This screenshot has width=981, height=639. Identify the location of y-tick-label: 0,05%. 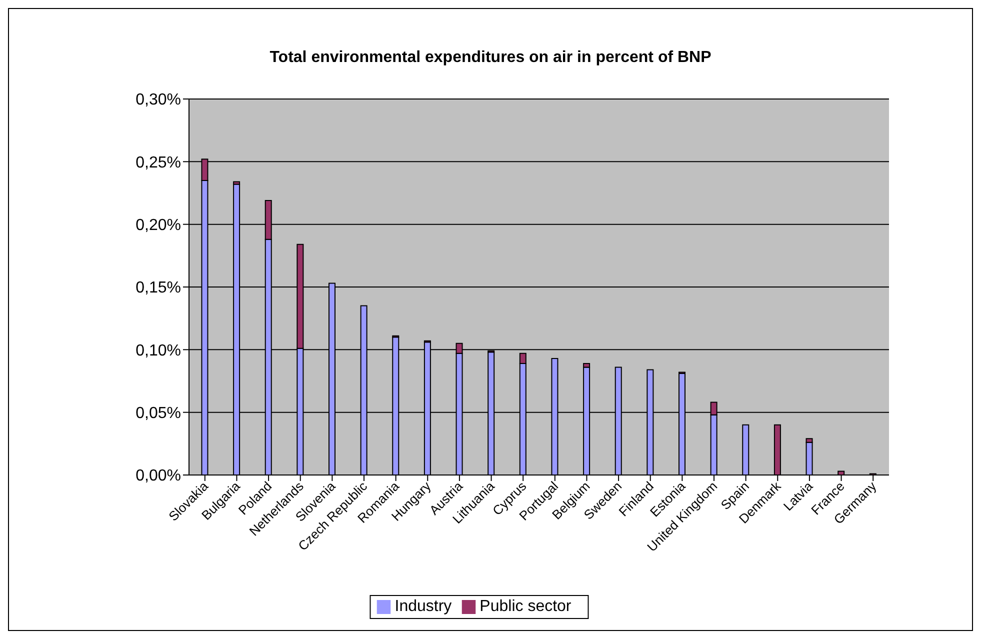
(158, 413).